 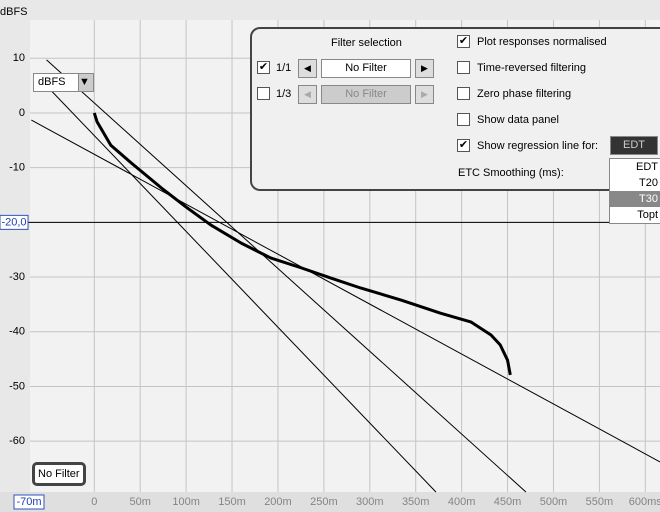 I want to click on cursor-box, so click(x=14, y=222).